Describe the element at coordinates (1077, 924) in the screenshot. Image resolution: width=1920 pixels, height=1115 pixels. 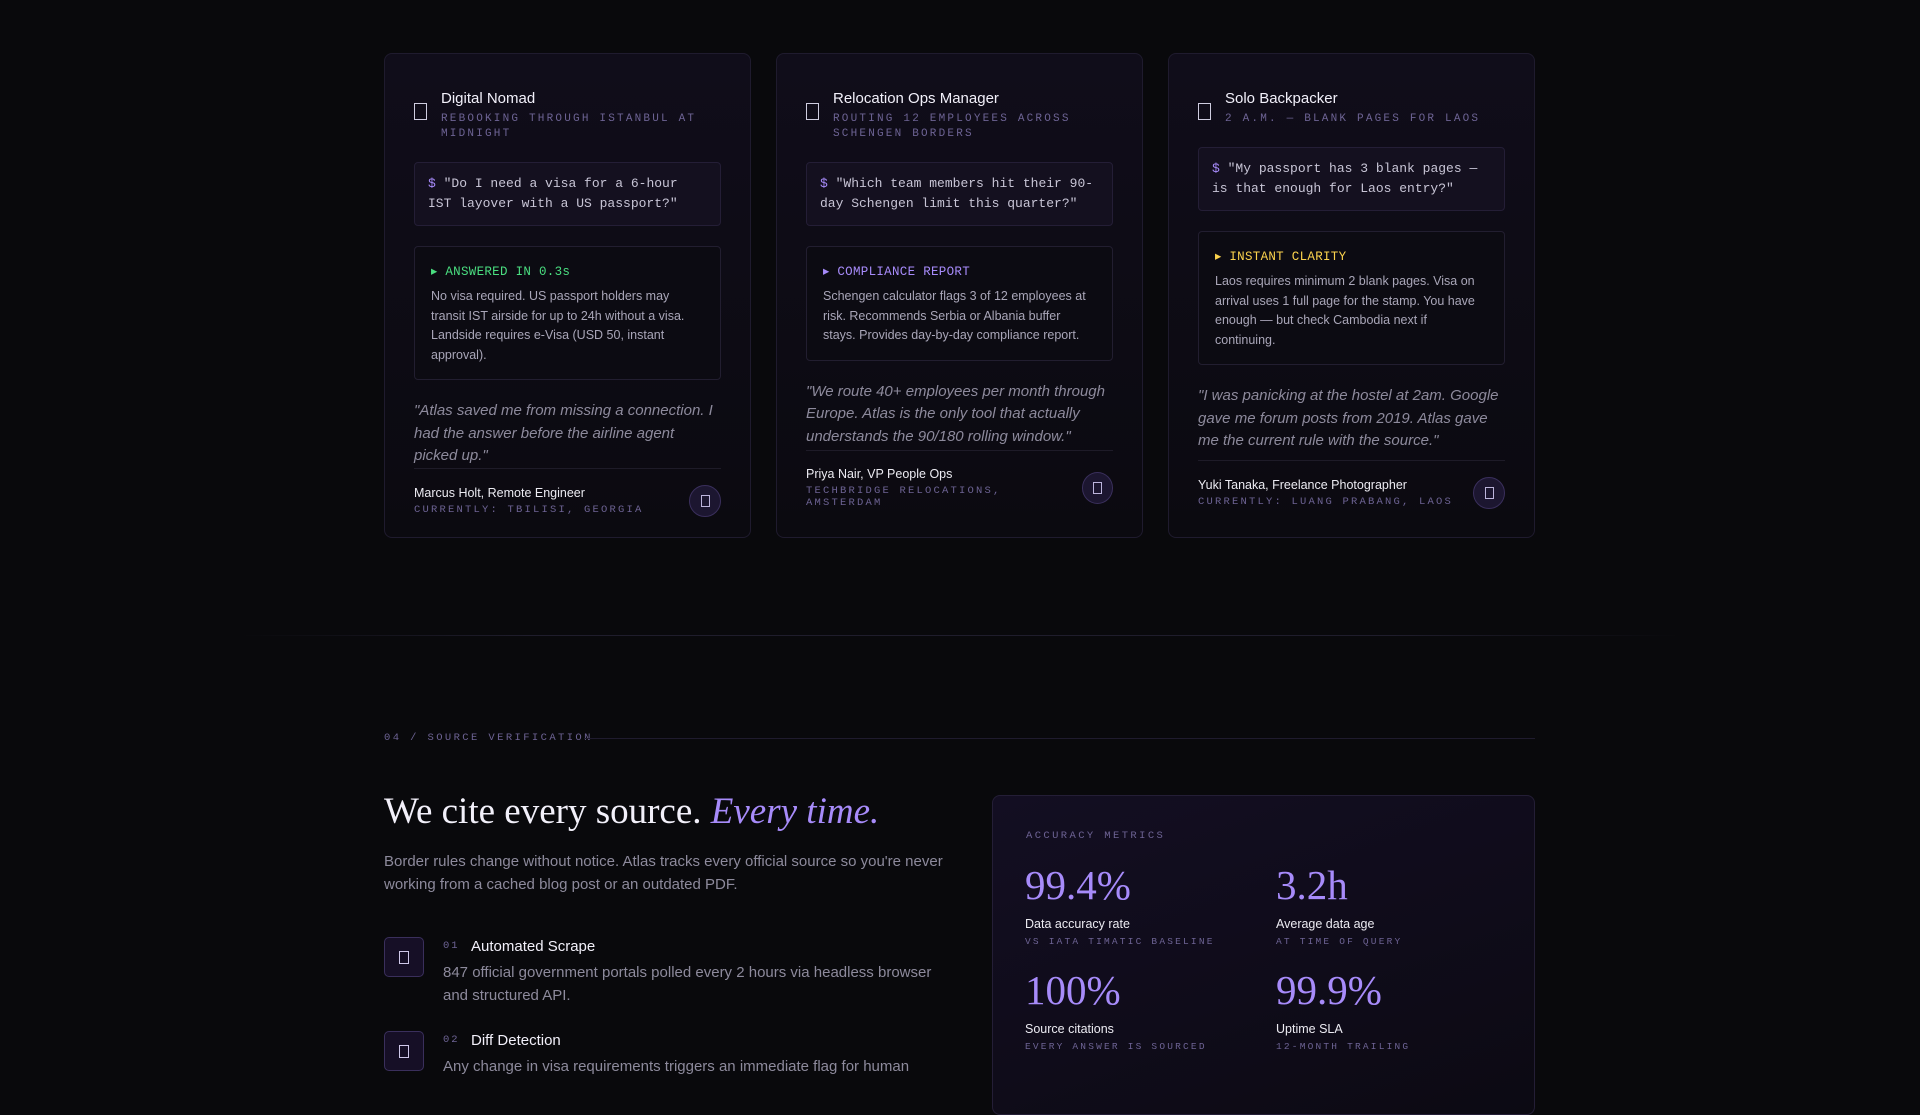
I see `metric-label: Data accuracy rate` at that location.